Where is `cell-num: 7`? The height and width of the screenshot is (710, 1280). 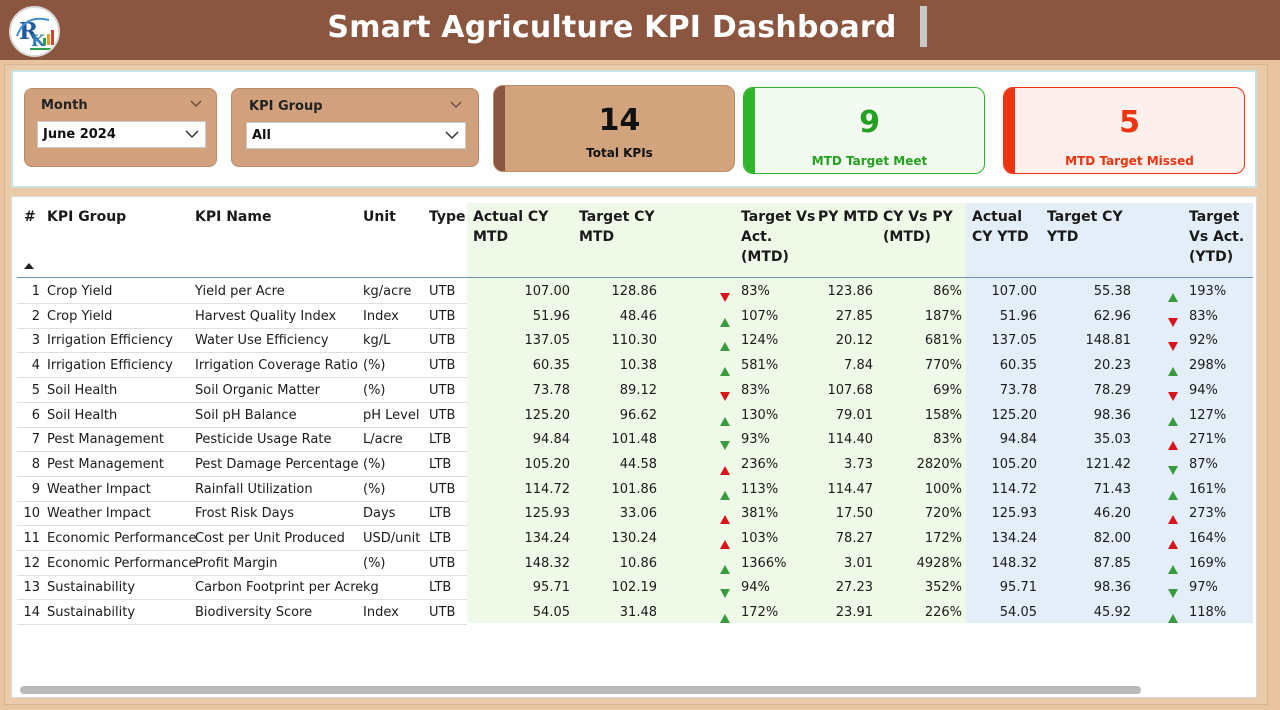 cell-num: 7 is located at coordinates (35, 440).